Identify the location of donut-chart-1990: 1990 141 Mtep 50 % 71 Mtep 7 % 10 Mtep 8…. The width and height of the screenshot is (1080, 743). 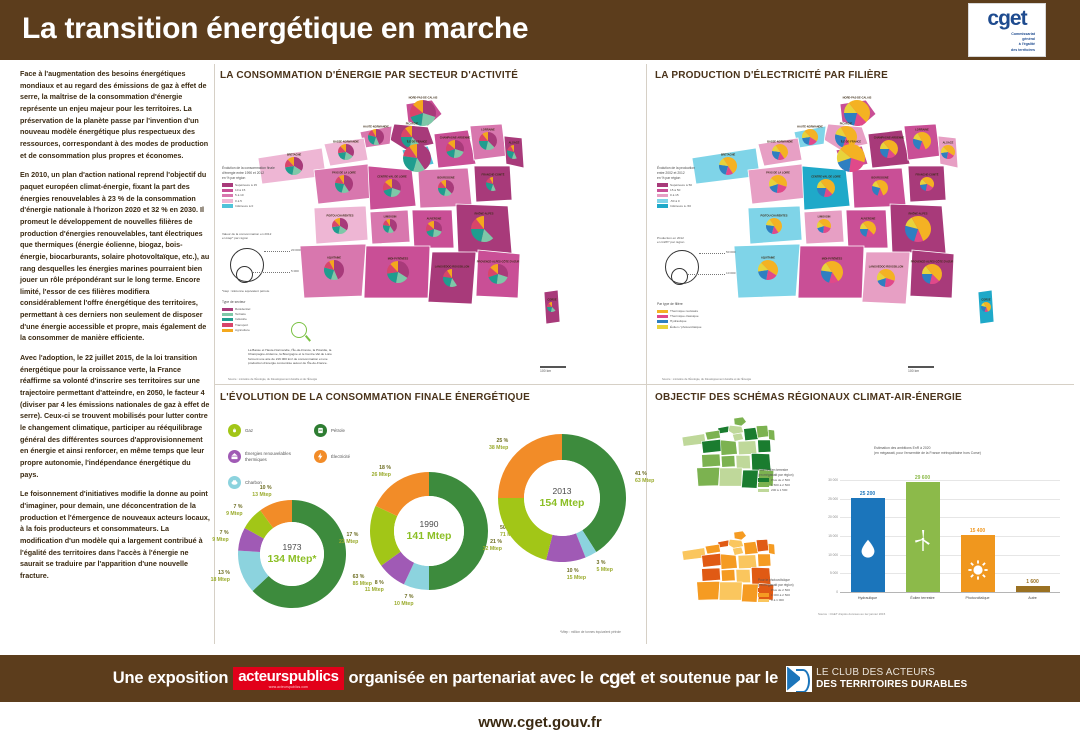
(429, 536).